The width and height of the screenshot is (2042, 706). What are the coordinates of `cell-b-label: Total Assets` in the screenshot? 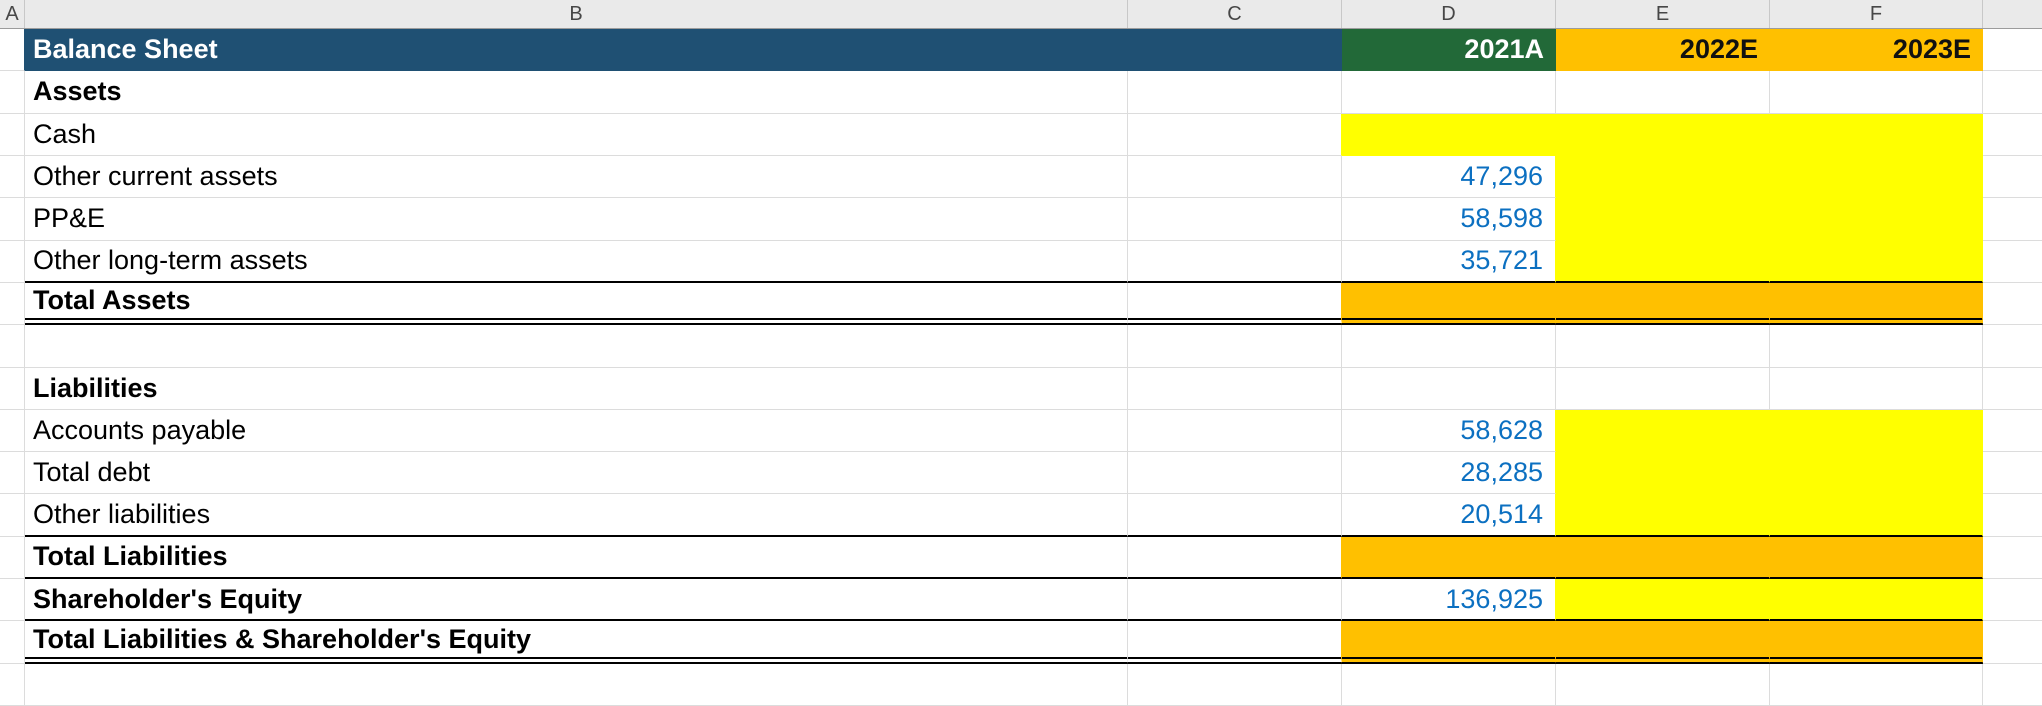 It's located at (576, 304).